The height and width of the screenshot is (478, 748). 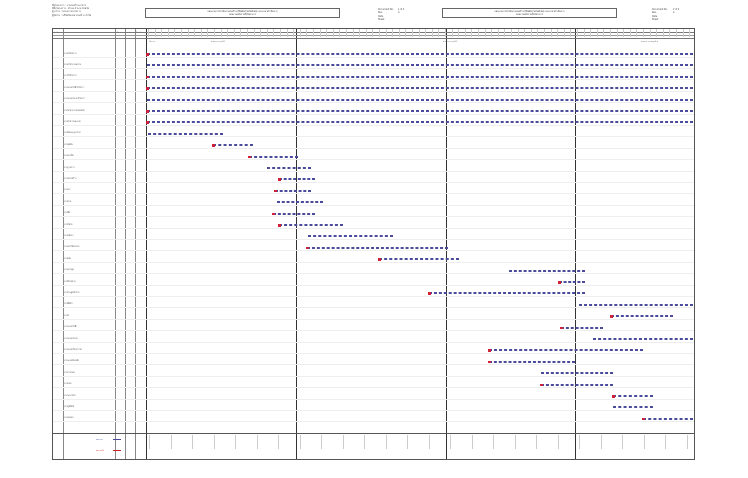 I want to click on legend-plan-swatch, so click(x=117, y=439).